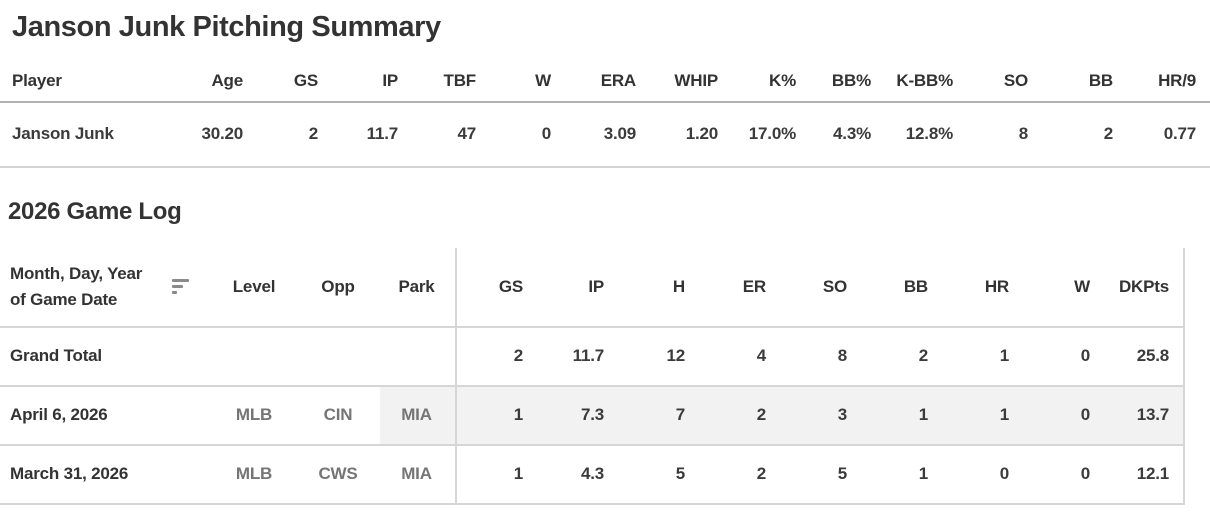 The image size is (1210, 514). What do you see at coordinates (226, 27) in the screenshot?
I see `page-title: Janson Junk Pitching Summary` at bounding box center [226, 27].